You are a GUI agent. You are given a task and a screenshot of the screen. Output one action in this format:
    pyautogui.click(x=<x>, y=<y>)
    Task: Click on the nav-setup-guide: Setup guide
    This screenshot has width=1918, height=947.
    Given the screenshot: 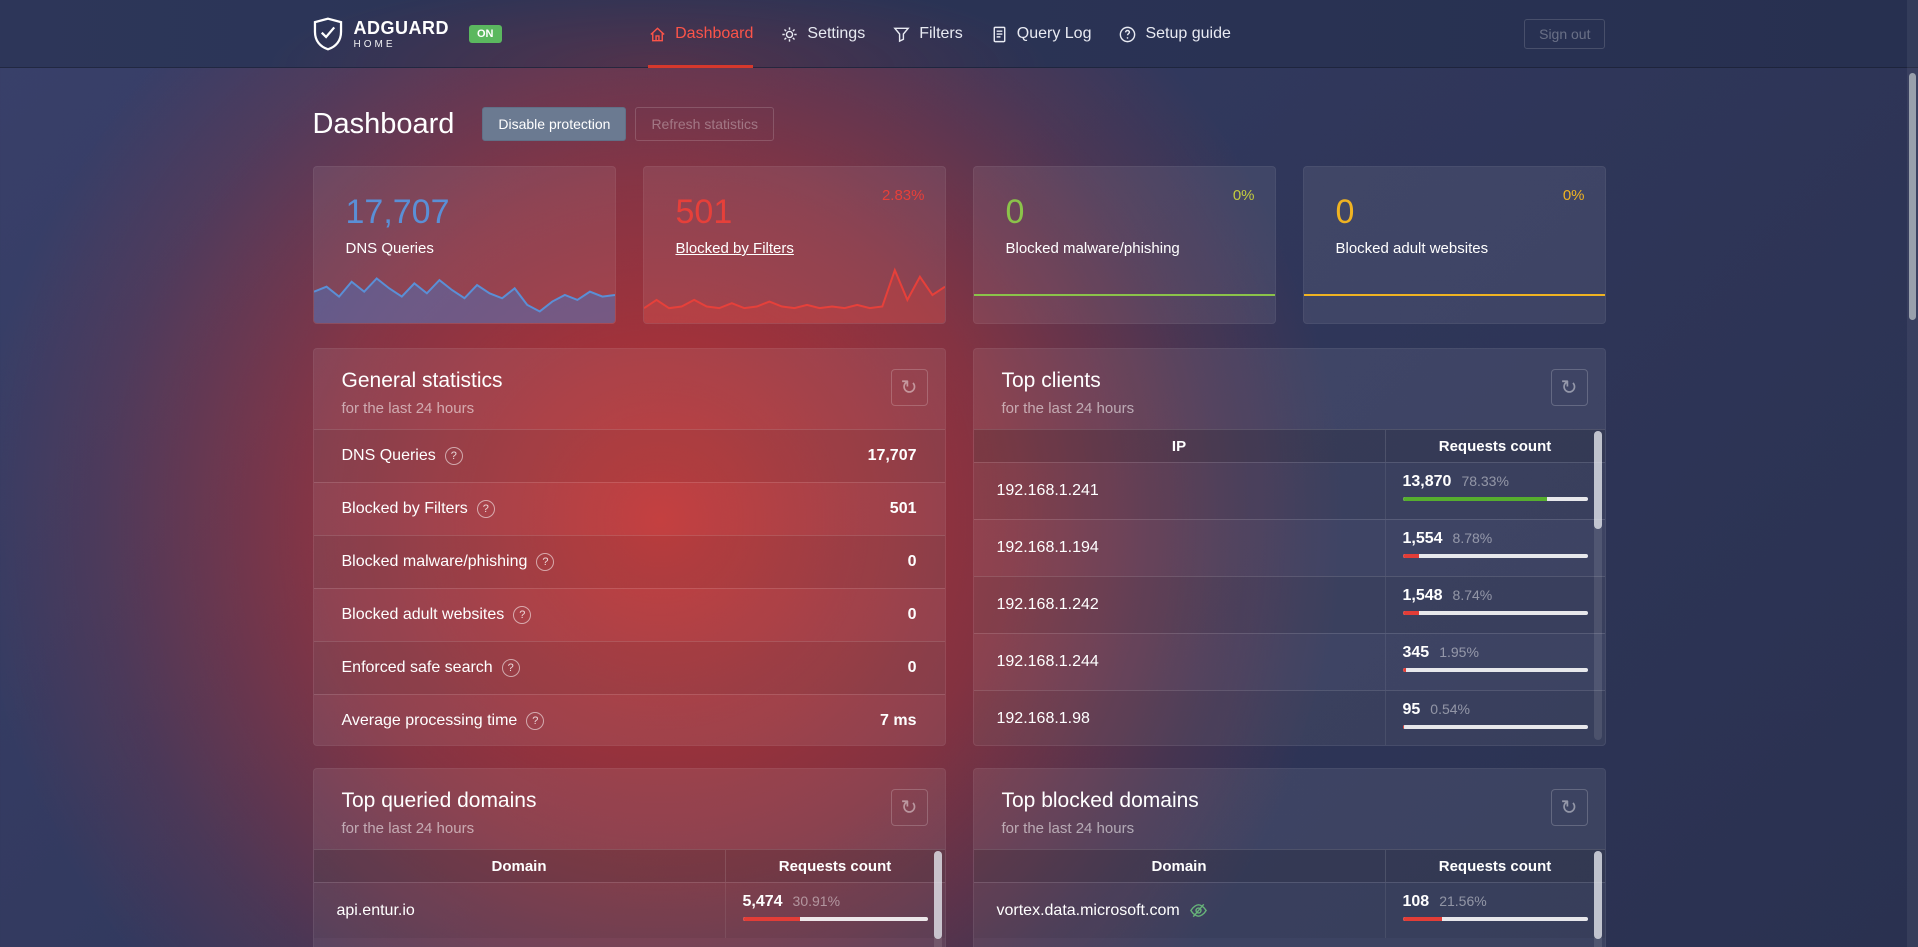 What is the action you would take?
    pyautogui.click(x=1174, y=34)
    